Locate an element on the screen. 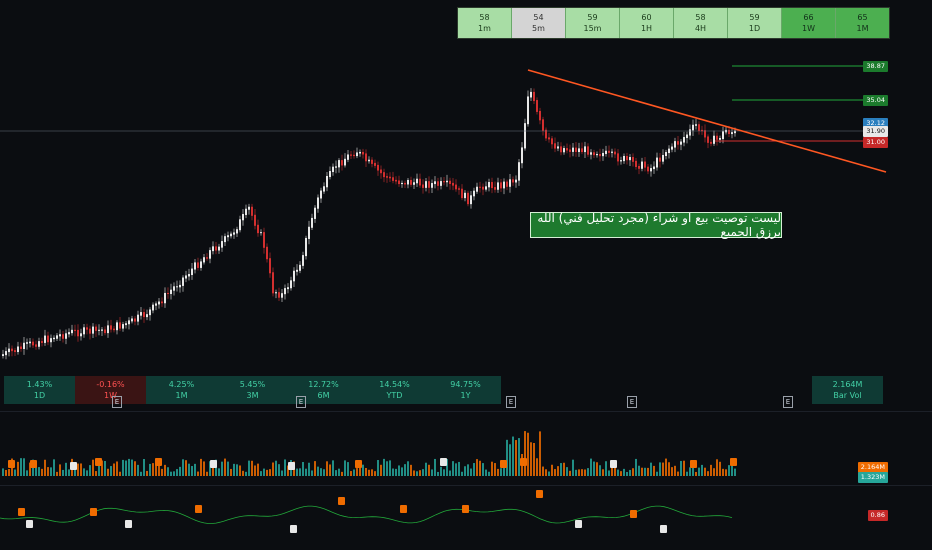  performance-value: 1.43% is located at coordinates (39, 384).